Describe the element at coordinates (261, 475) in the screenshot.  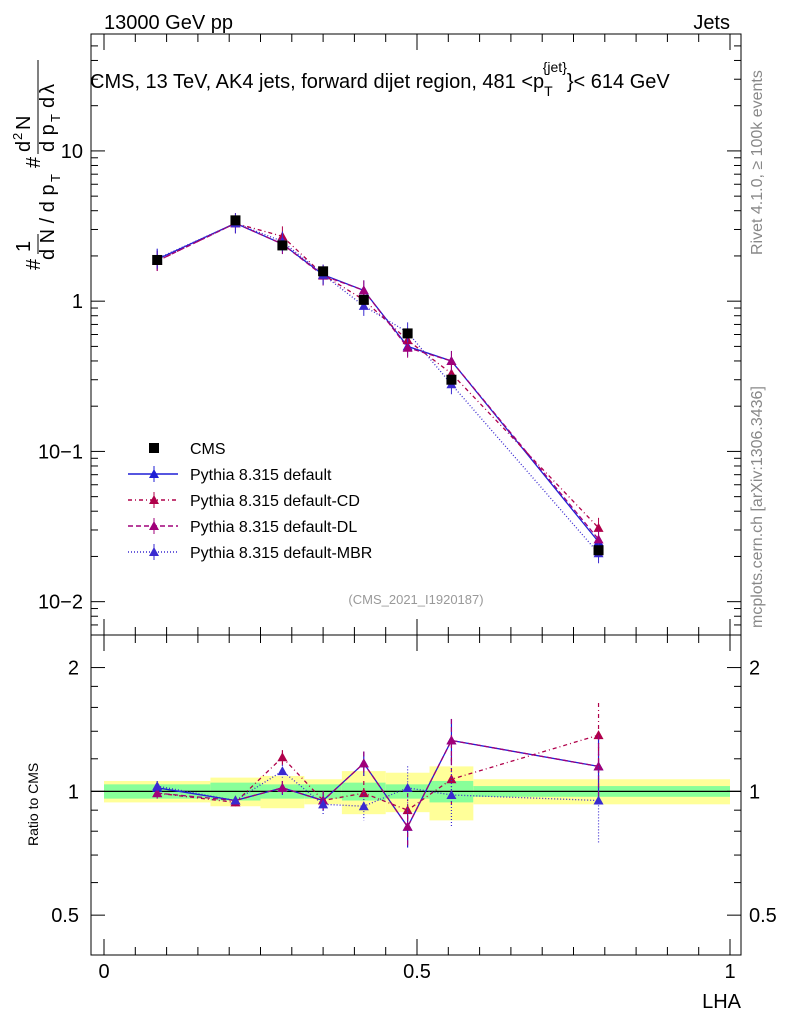
I see `legend-label: Pythia 8.315 default` at that location.